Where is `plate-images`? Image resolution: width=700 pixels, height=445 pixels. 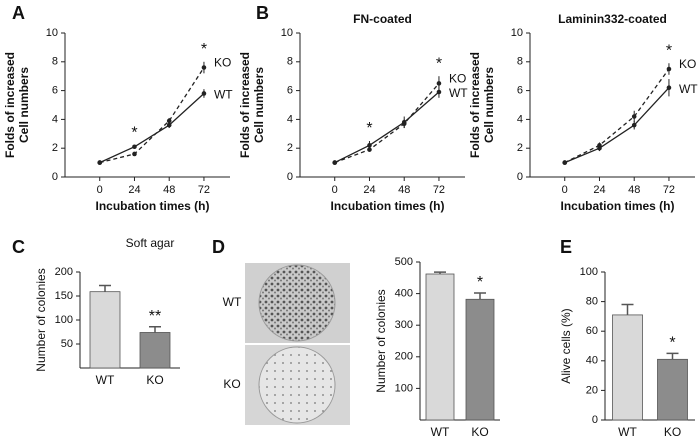 plate-images is located at coordinates (297, 344).